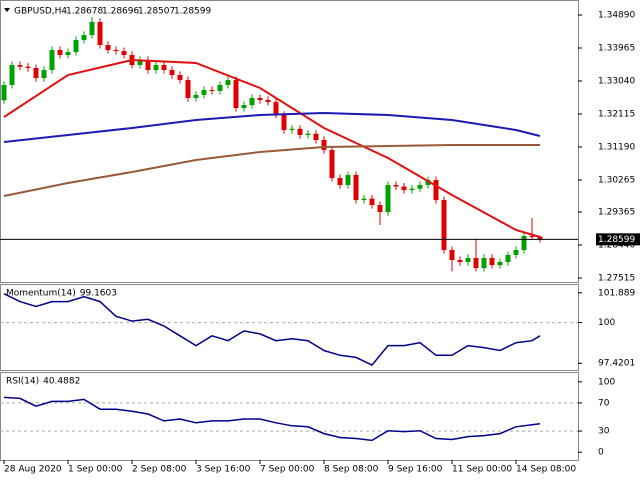 This screenshot has height=480, width=640. What do you see at coordinates (415, 470) in the screenshot?
I see `x-tick-label: 9 Sep 16:00` at bounding box center [415, 470].